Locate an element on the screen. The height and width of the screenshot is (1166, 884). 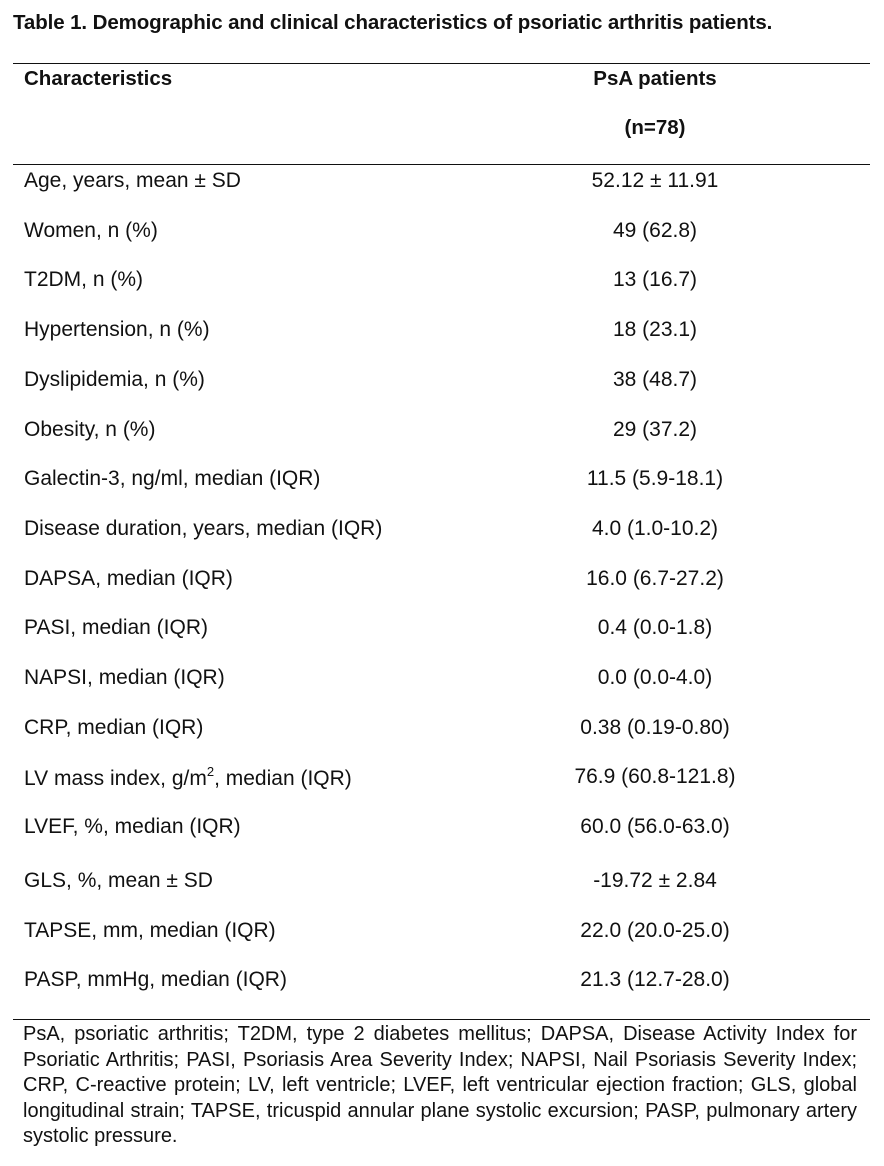
bottom-rule is located at coordinates (441, 1019).